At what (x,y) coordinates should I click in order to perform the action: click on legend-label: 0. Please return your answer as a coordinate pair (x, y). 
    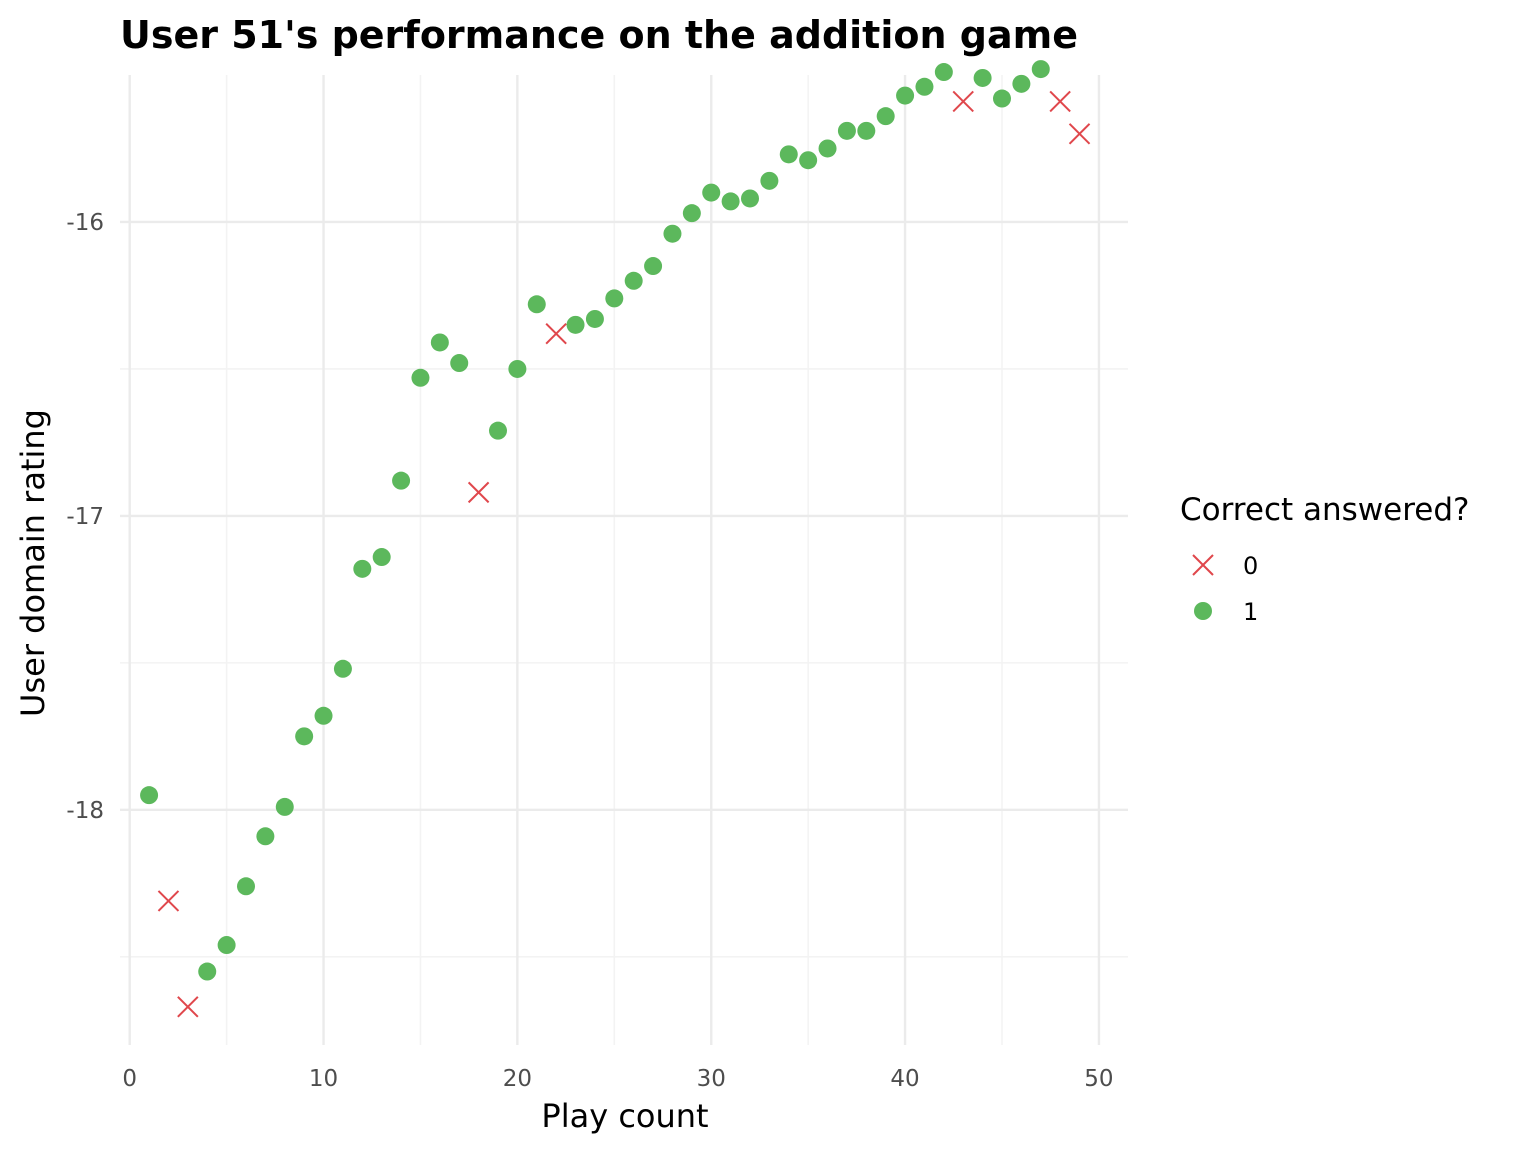
    Looking at the image, I should click on (1250, 566).